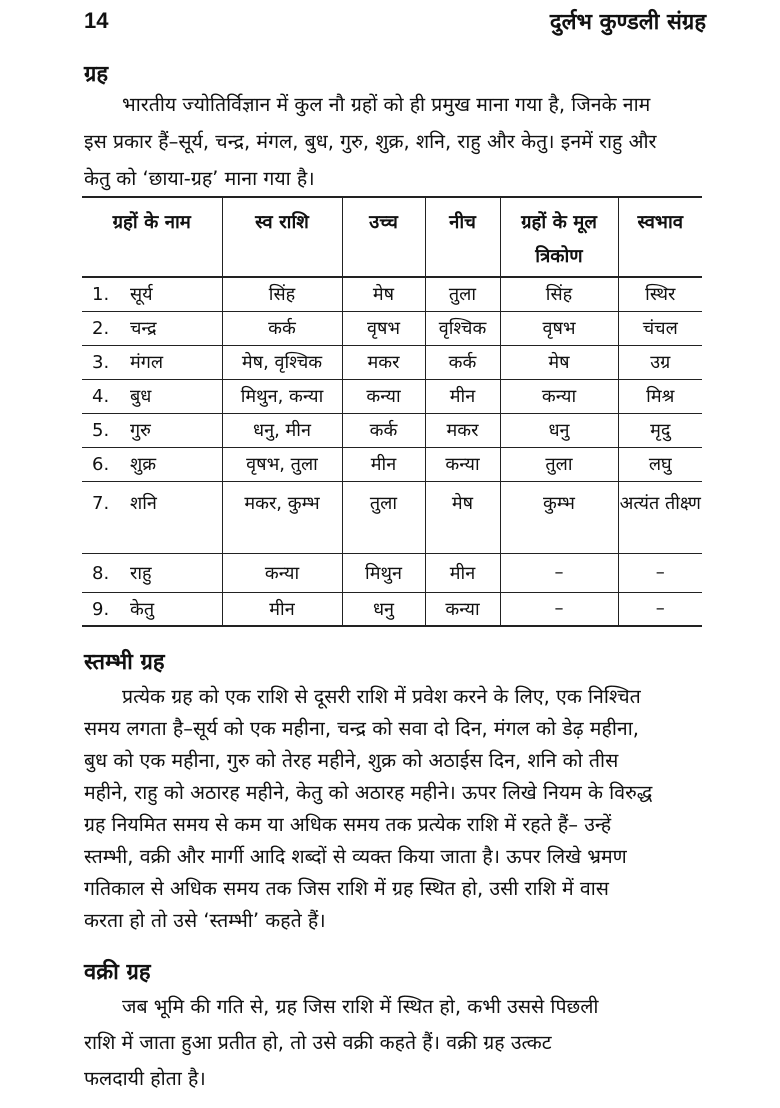 This screenshot has height=1108, width=780. What do you see at coordinates (558, 430) in the screenshot?
I see `moolatrikona-cell: धनु` at bounding box center [558, 430].